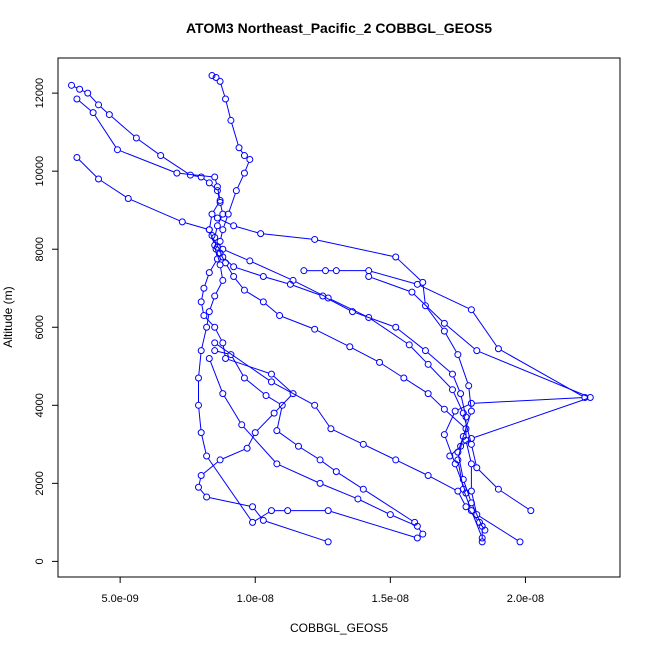 The height and width of the screenshot is (650, 650). I want to click on y-tick-label: 6000, so click(40, 327).